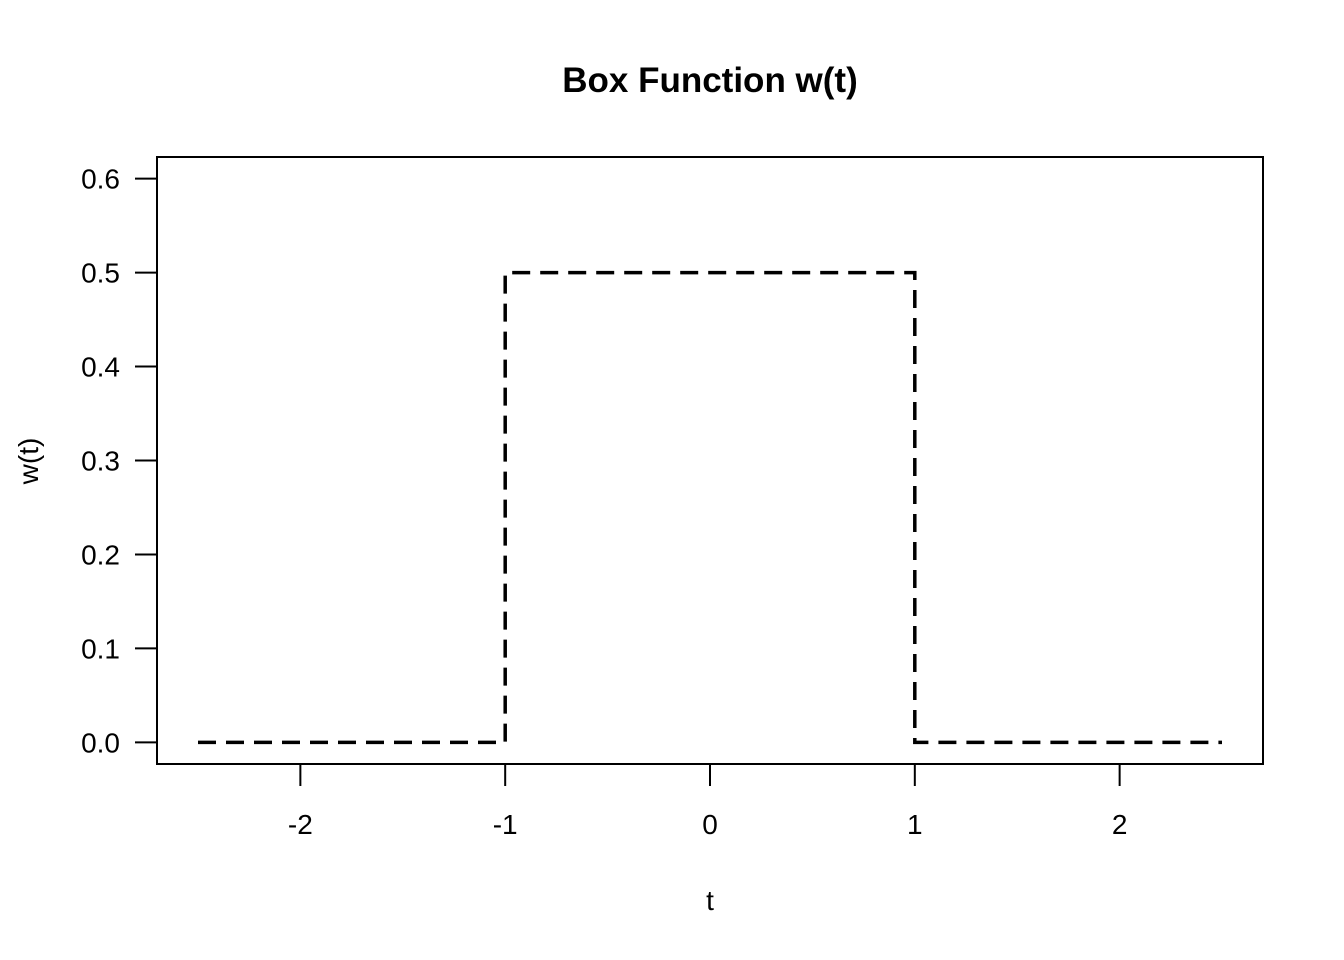 The width and height of the screenshot is (1344, 960). Describe the element at coordinates (708, 801) in the screenshot. I see `x-axis: -2 -1 0 1 2` at that location.